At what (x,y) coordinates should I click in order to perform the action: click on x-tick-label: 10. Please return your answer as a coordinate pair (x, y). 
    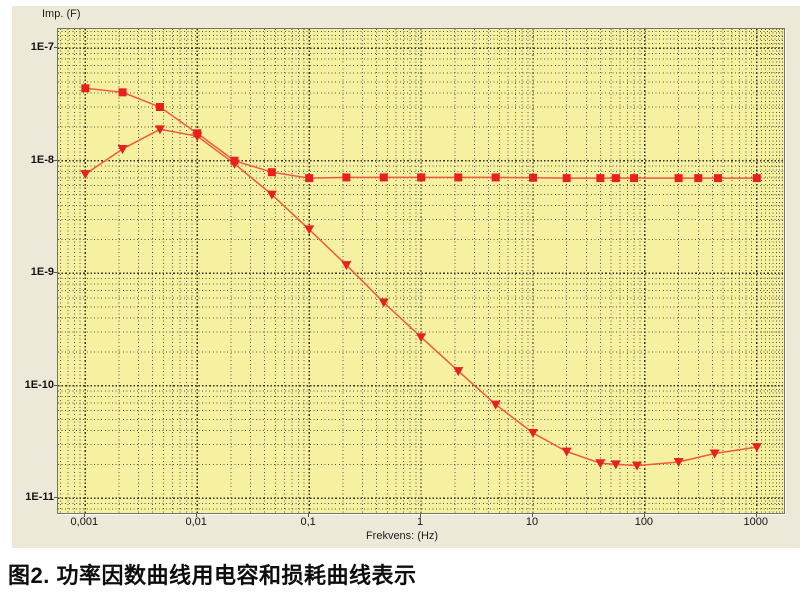
    Looking at the image, I should click on (532, 522).